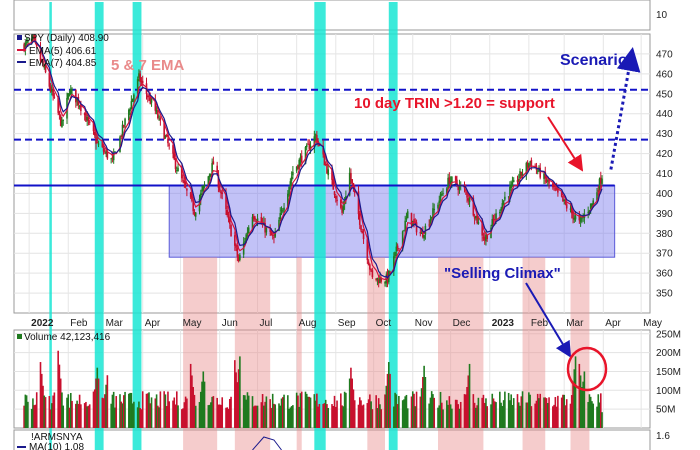  Describe the element at coordinates (67, 337) in the screenshot. I see `volume-label: Volume 42,123,416` at that location.